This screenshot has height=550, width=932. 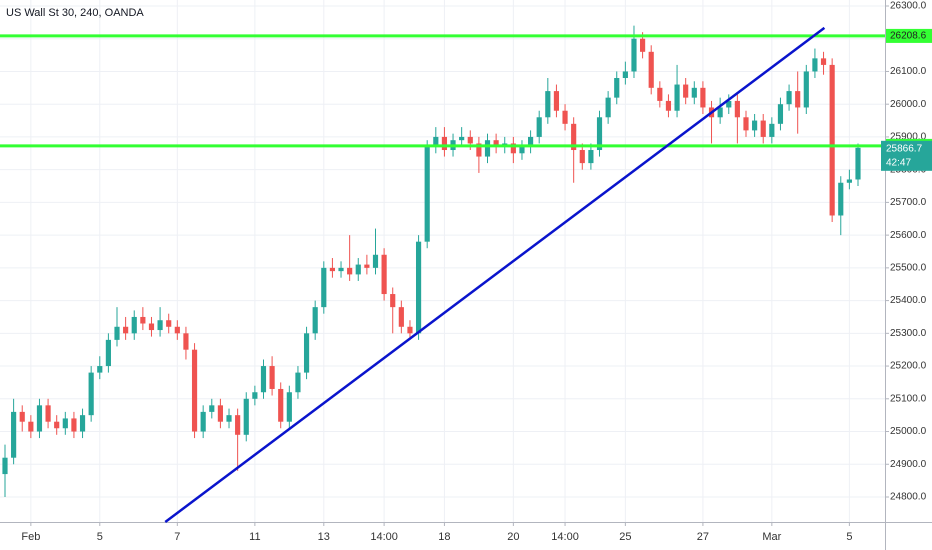 I want to click on price-axis-bg, so click(x=908, y=275).